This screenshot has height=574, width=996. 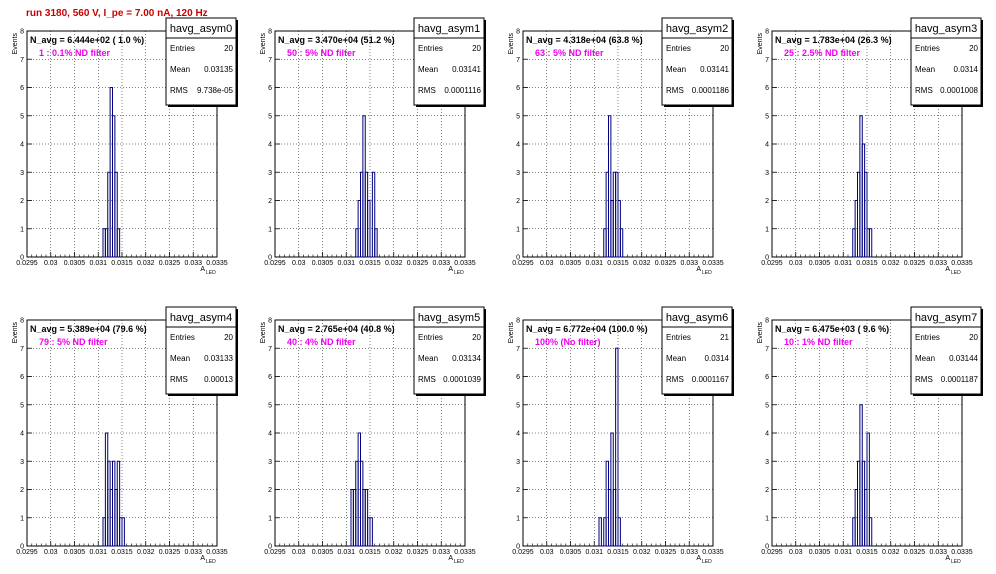 What do you see at coordinates (88, 329) in the screenshot?
I see `navg-label: N_avg = 5.389e+04 (79.6 %)` at bounding box center [88, 329].